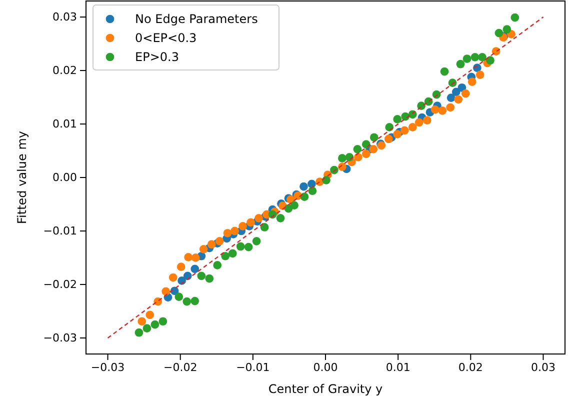 The width and height of the screenshot is (585, 403). Describe the element at coordinates (196, 19) in the screenshot. I see `legend-label: No Edge Parameters` at that location.